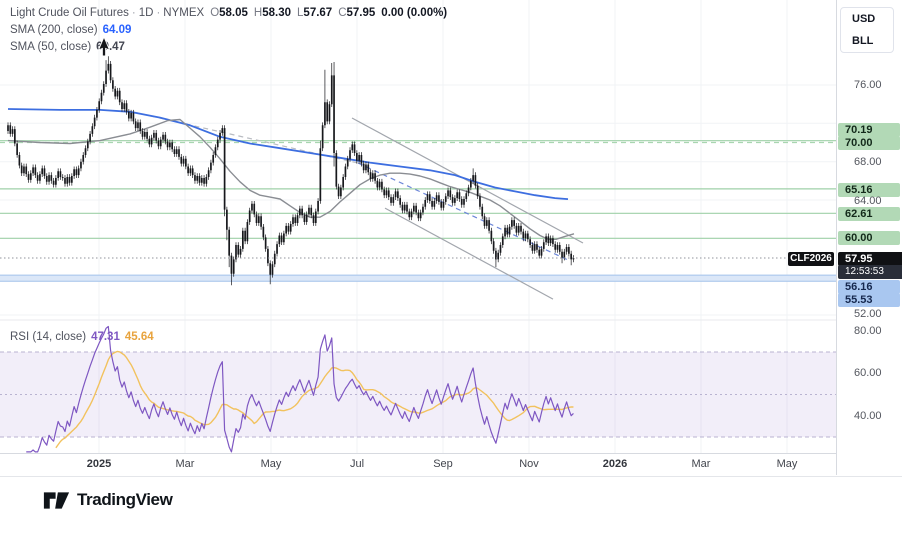  Describe the element at coordinates (48, 337) in the screenshot. I see `rsi-label: RSI (14, close)` at that location.